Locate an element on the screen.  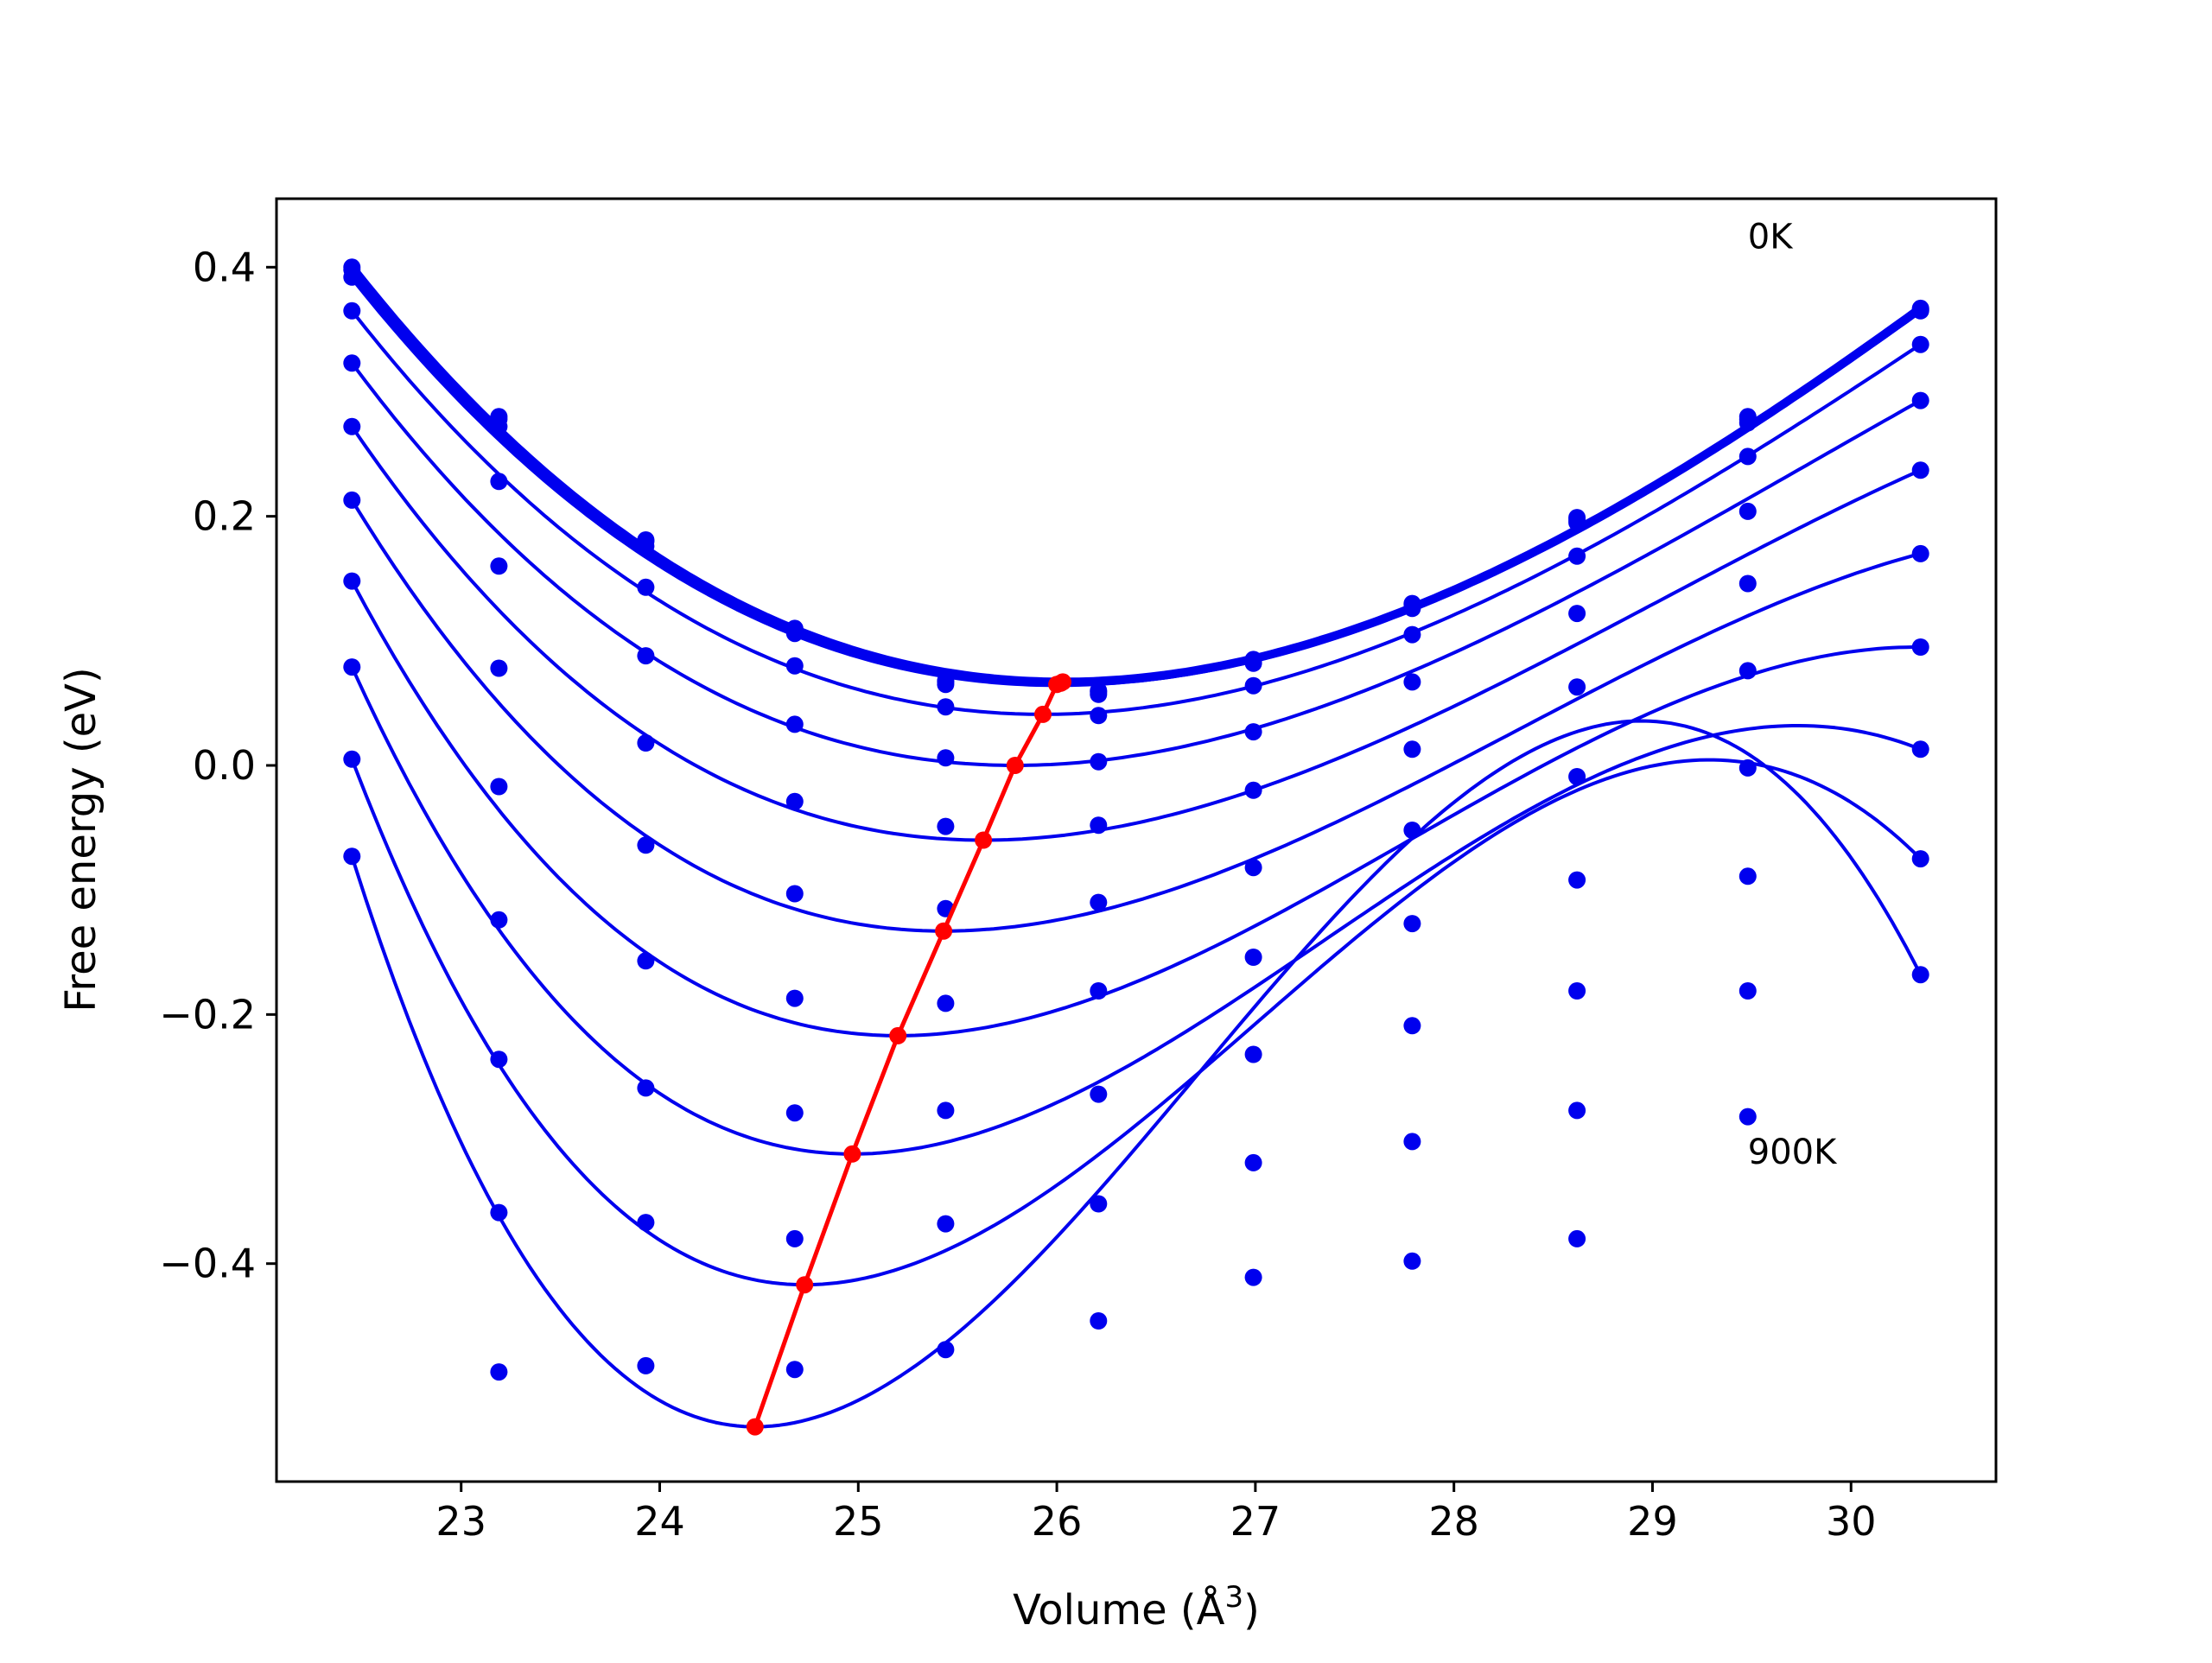
y-axis-ticks: −0.4 −0.2 0.0 0.2 0.4 is located at coordinates (217, 765).